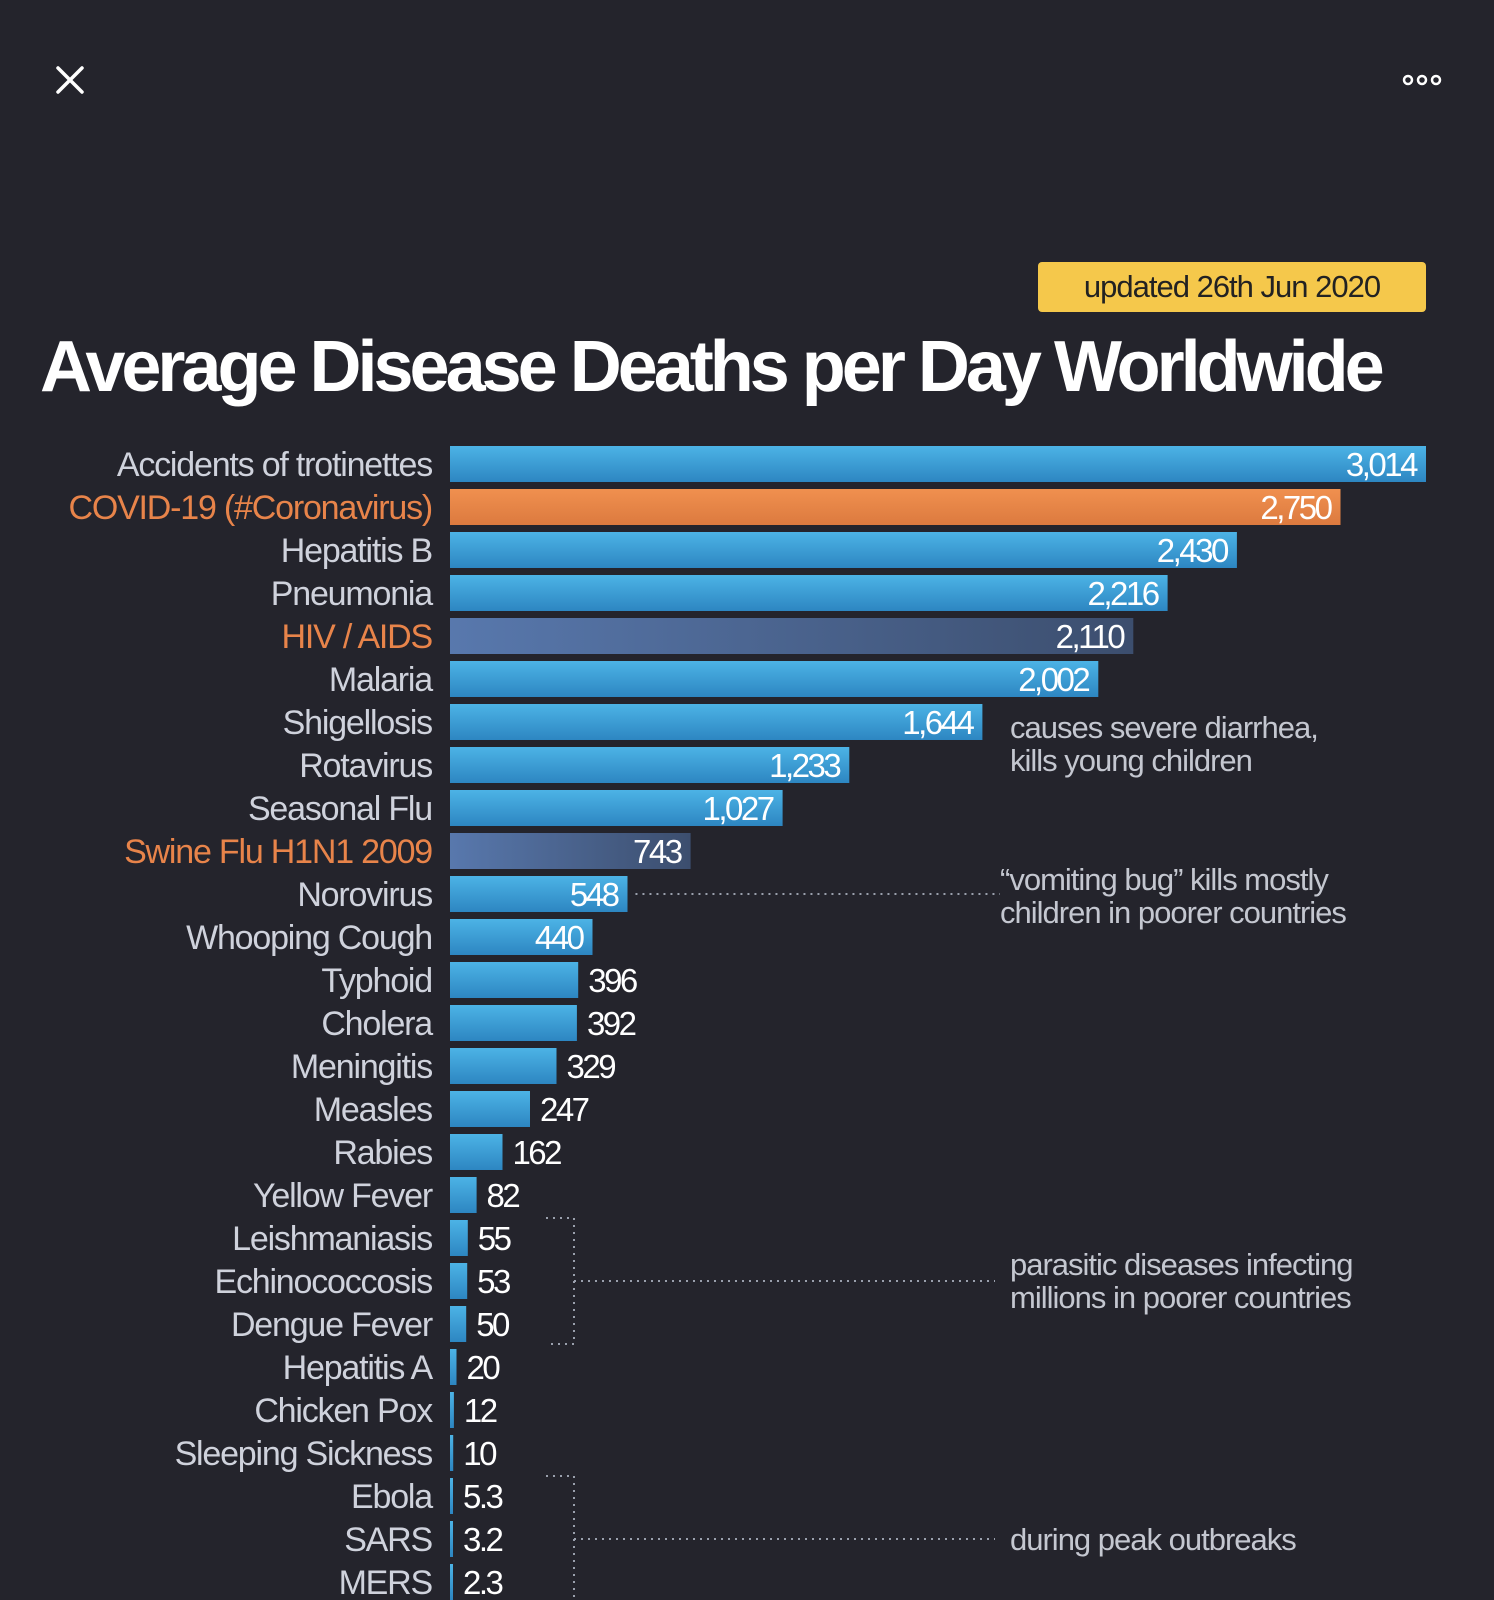 This screenshot has height=1600, width=1494. Describe the element at coordinates (657, 851) in the screenshot. I see `value-label: 743` at that location.